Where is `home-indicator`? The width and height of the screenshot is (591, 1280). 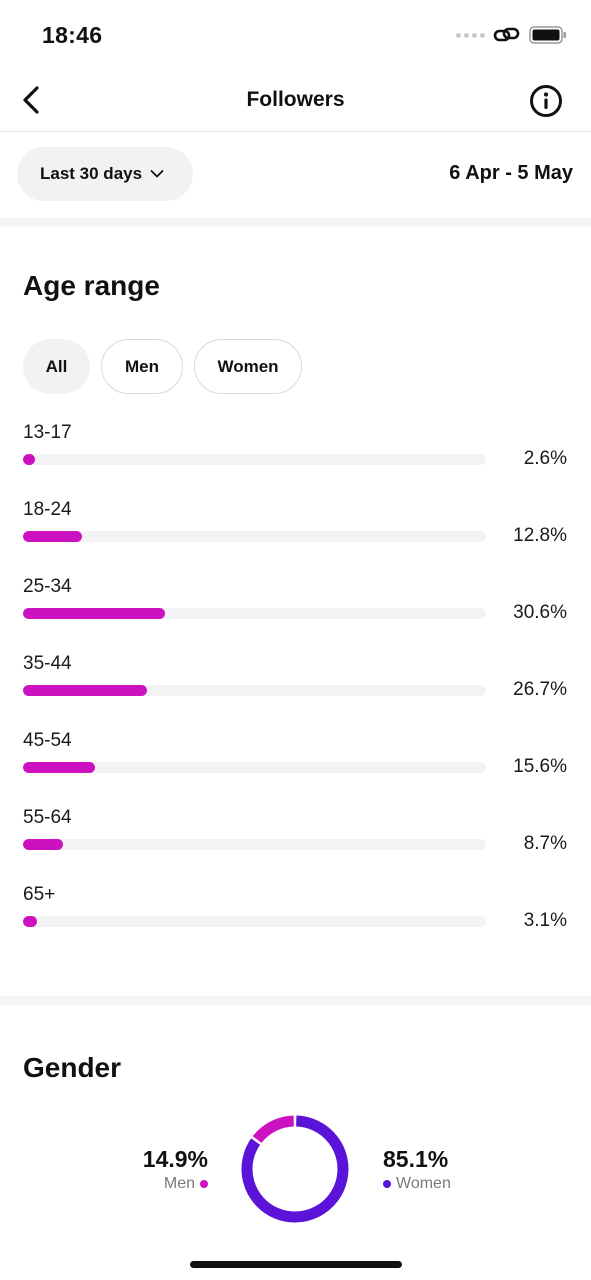
home-indicator is located at coordinates (296, 1264).